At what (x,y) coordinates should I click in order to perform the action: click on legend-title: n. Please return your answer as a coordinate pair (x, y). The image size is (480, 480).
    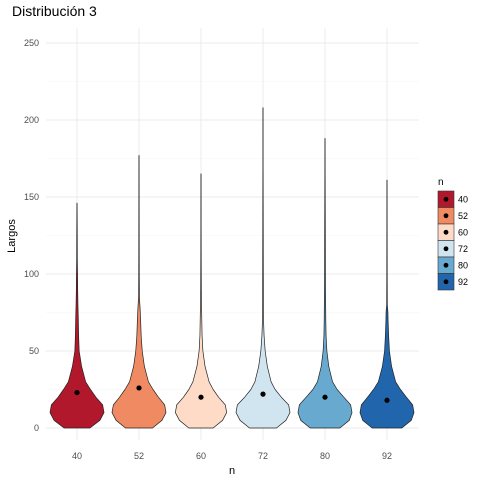
    Looking at the image, I should click on (441, 182).